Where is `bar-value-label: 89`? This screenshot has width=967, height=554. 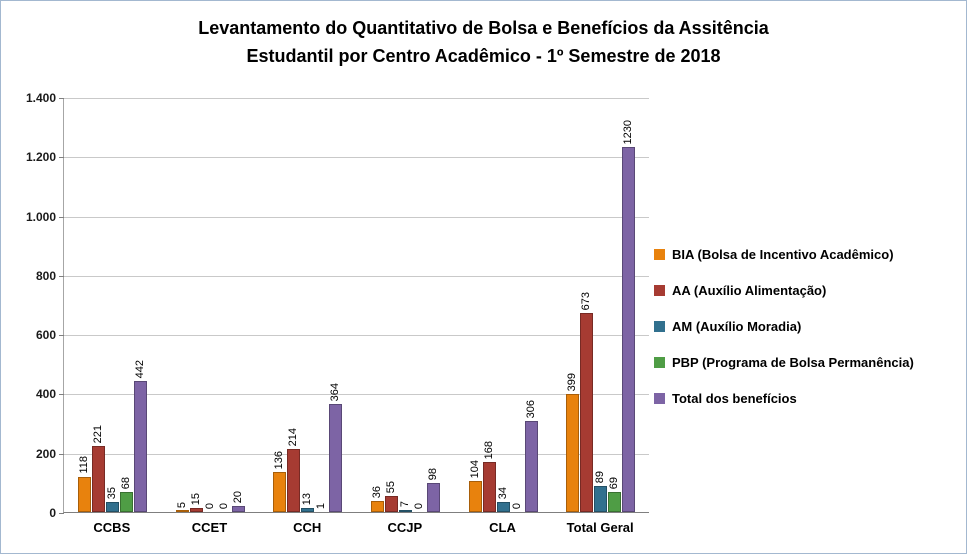
bar-value-label: 89 is located at coordinates (600, 476).